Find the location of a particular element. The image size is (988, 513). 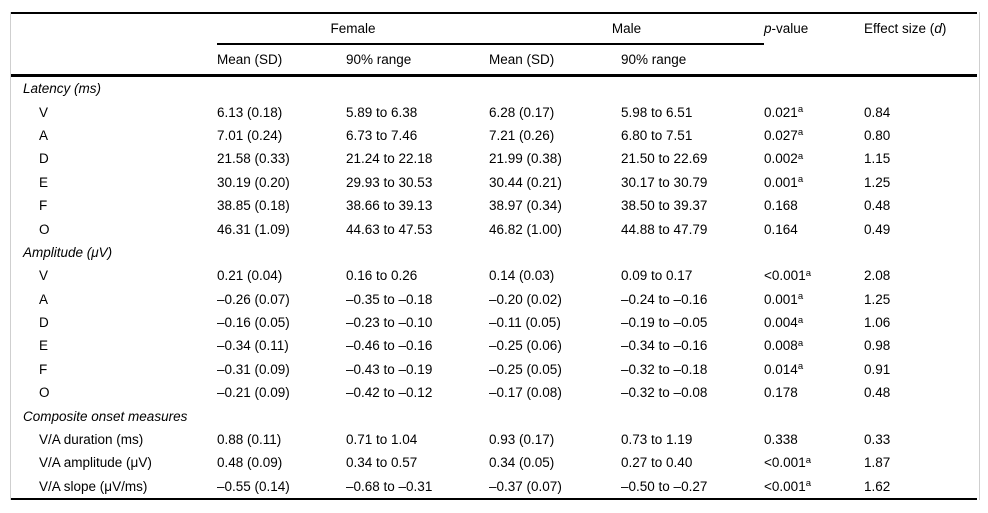

p-value-number: 0.004 is located at coordinates (781, 323).